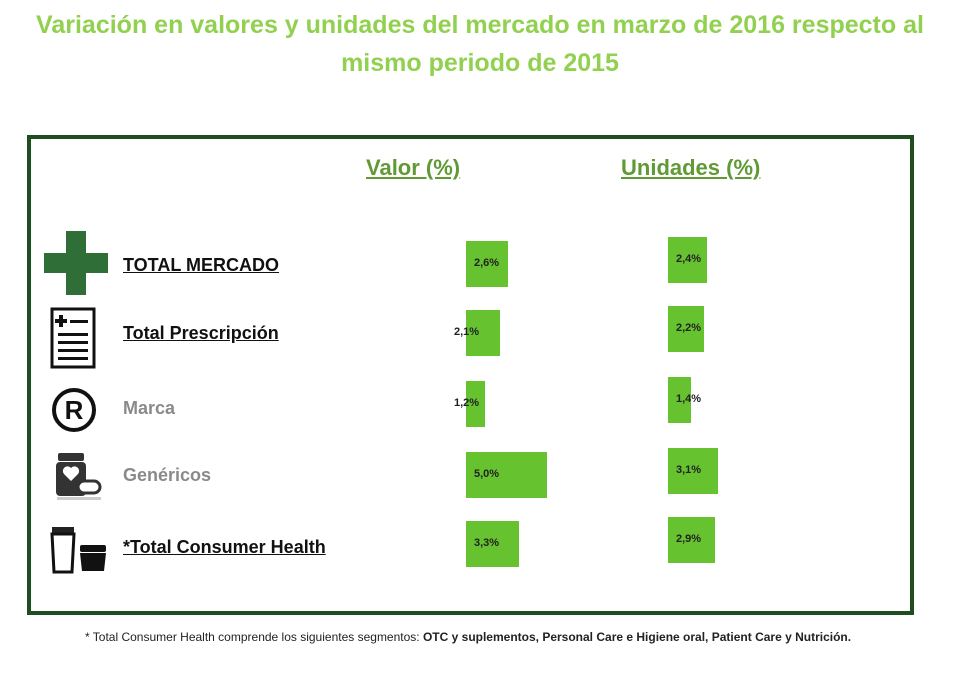 This screenshot has height=678, width=960. What do you see at coordinates (689, 328) in the screenshot?
I see `bar-label-unidades-1: 2,2%` at bounding box center [689, 328].